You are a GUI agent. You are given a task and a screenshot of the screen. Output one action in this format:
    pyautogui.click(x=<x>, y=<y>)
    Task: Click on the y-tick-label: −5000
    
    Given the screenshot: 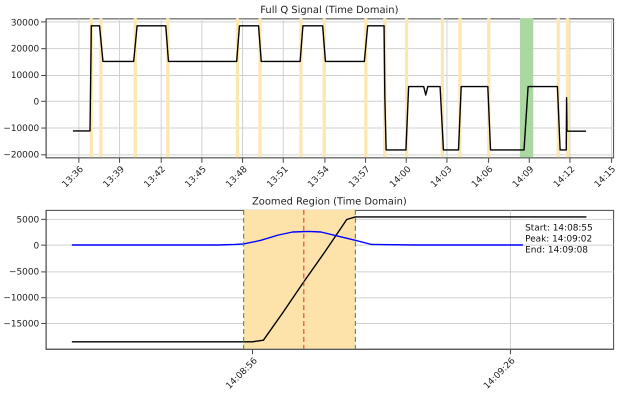 What is the action you would take?
    pyautogui.click(x=24, y=272)
    